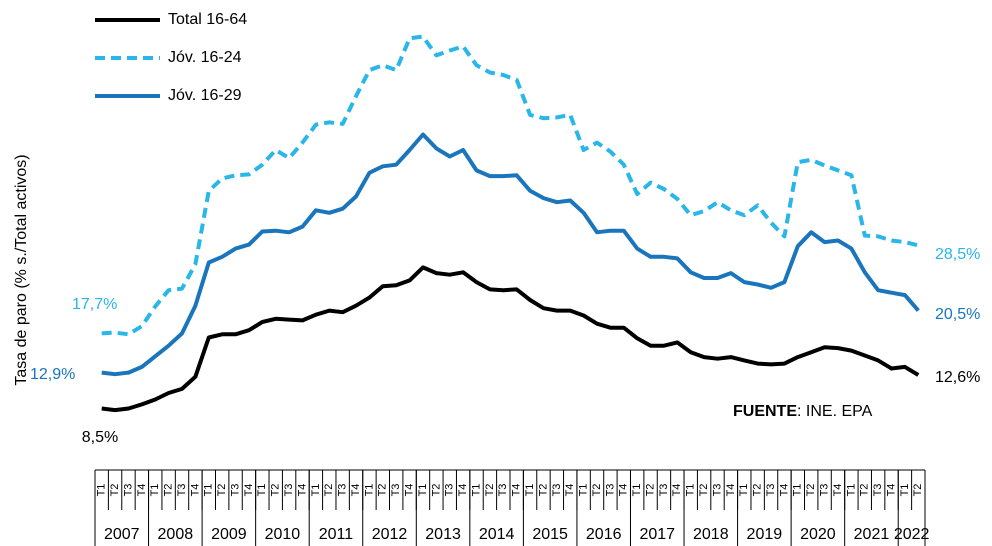 This screenshot has width=992, height=546. What do you see at coordinates (443, 534) in the screenshot?
I see `year-label: 2013` at bounding box center [443, 534].